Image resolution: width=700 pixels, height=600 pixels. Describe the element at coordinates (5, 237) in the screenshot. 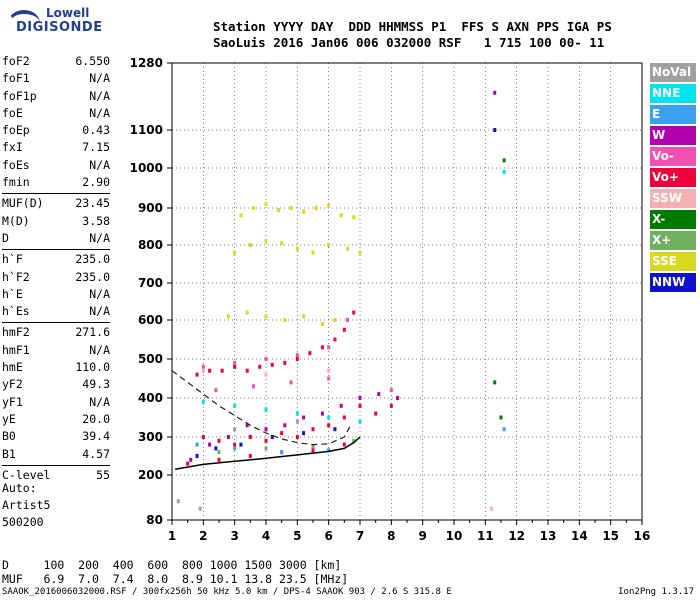

I see `param-name: D` at that location.